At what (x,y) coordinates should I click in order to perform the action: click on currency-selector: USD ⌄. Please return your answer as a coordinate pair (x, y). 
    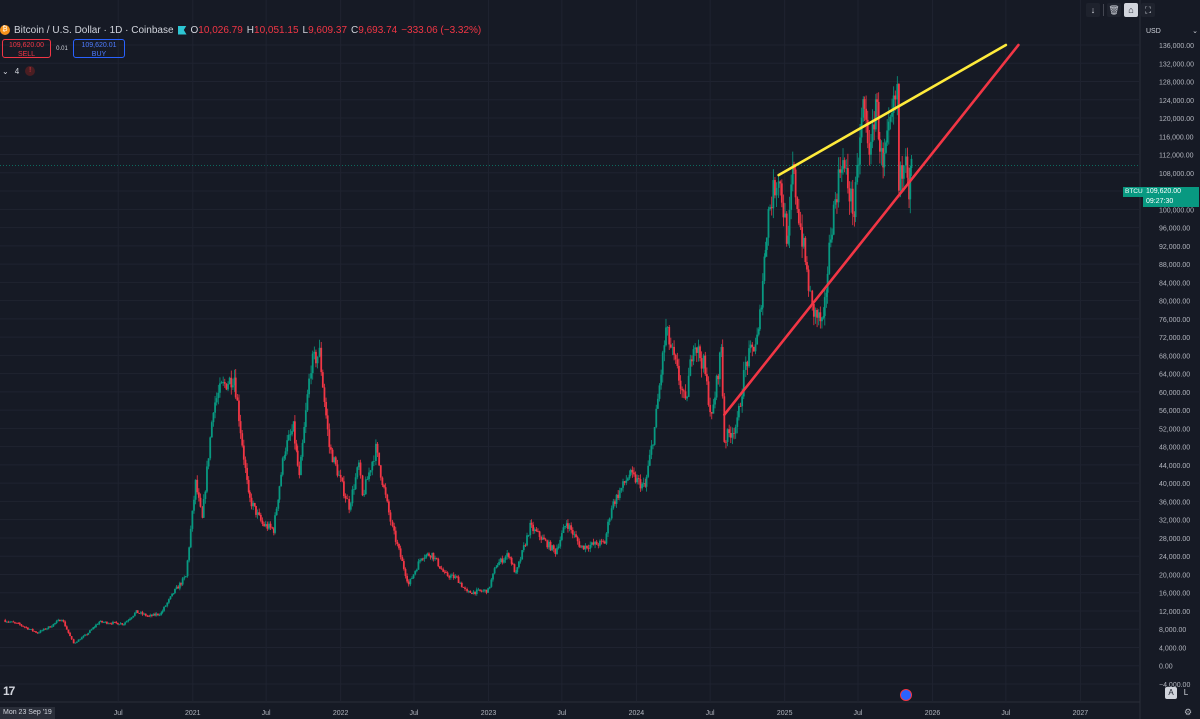
    Looking at the image, I should click on (1170, 32).